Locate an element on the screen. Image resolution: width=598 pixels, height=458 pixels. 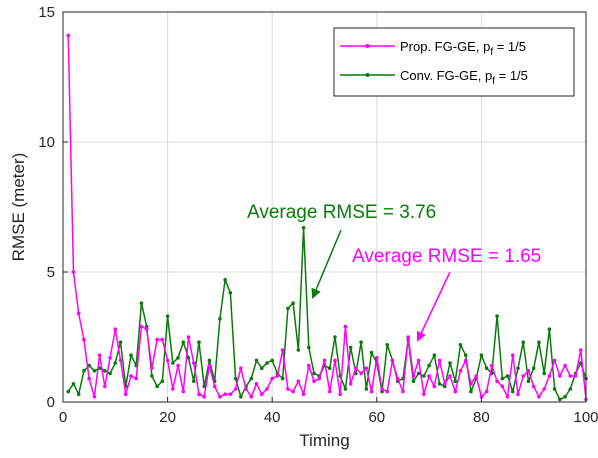
x-tick-label: 40 is located at coordinates (272, 417).